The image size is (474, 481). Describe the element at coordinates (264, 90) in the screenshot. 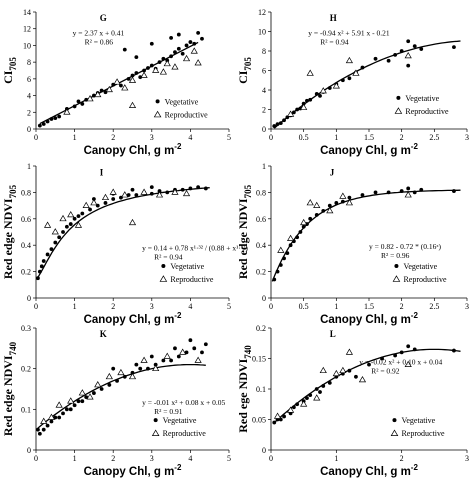

I see `y-tick-label: 4` at that location.